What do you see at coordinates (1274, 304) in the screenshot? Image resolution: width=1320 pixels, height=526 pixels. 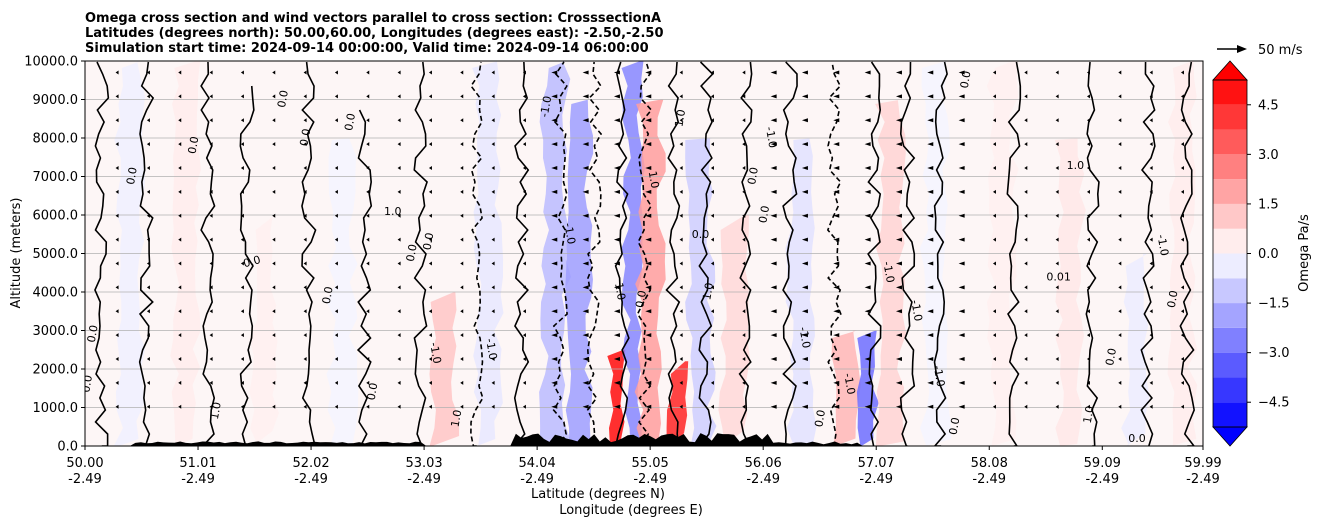 I see `colorbar-tick-label: −1.5` at bounding box center [1274, 304].